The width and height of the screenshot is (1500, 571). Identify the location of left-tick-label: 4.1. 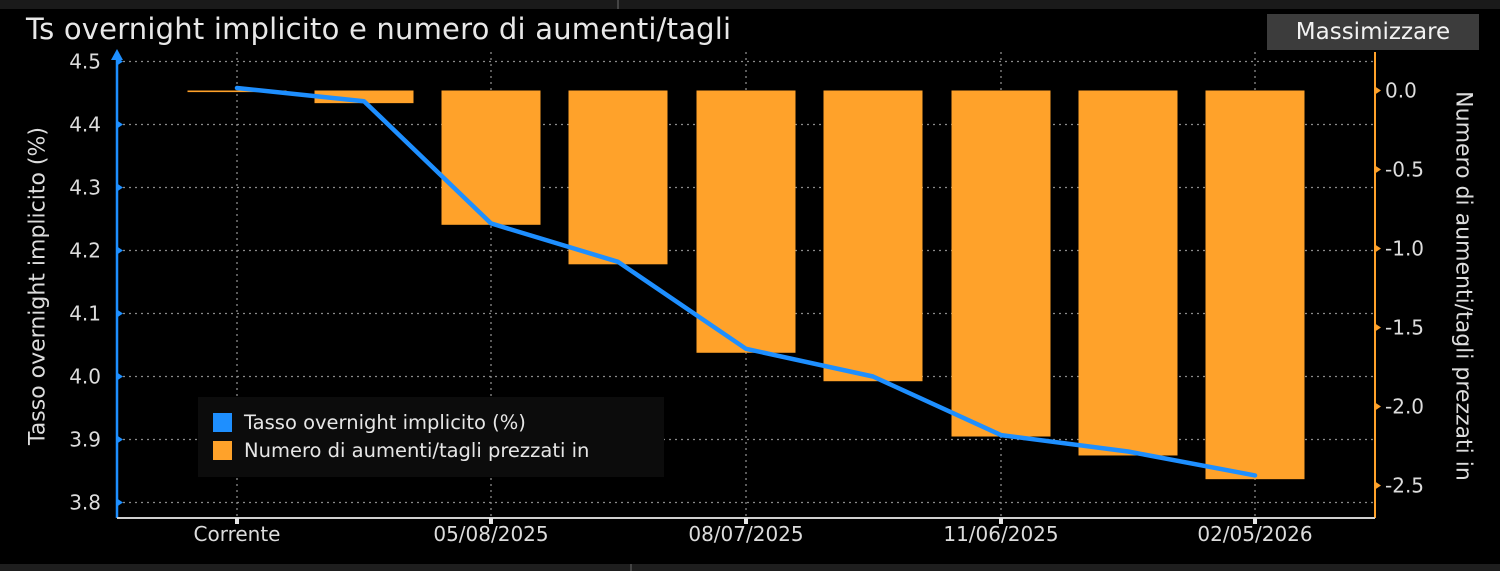
(85, 314).